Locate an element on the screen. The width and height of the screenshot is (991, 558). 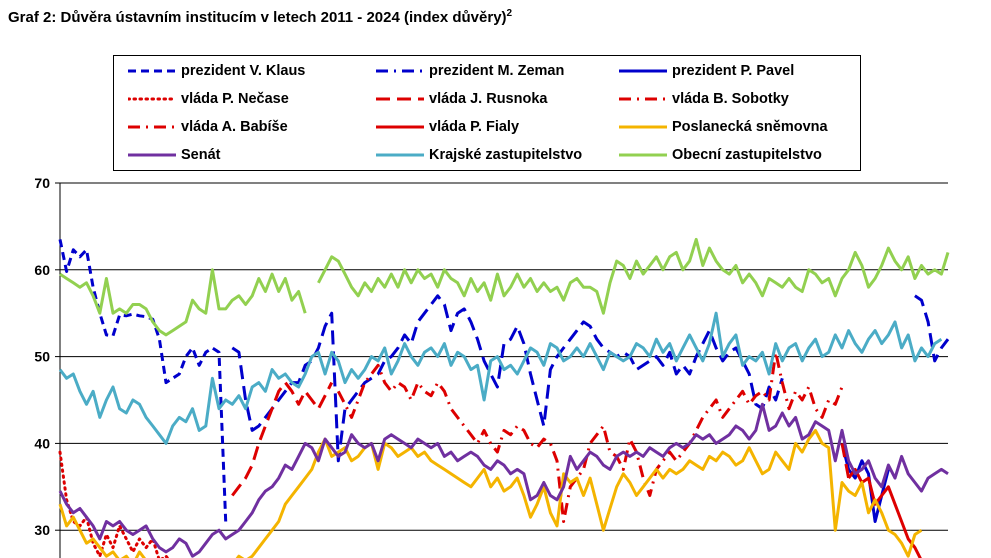
legend-item-fiala: vláda P. Fialy is located at coordinates (447, 127).